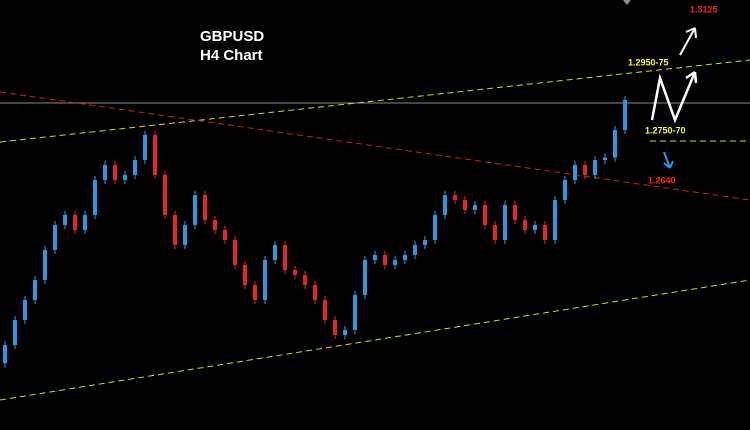  Describe the element at coordinates (231, 55) in the screenshot. I see `chart-subtitle: H4 Chart` at that location.